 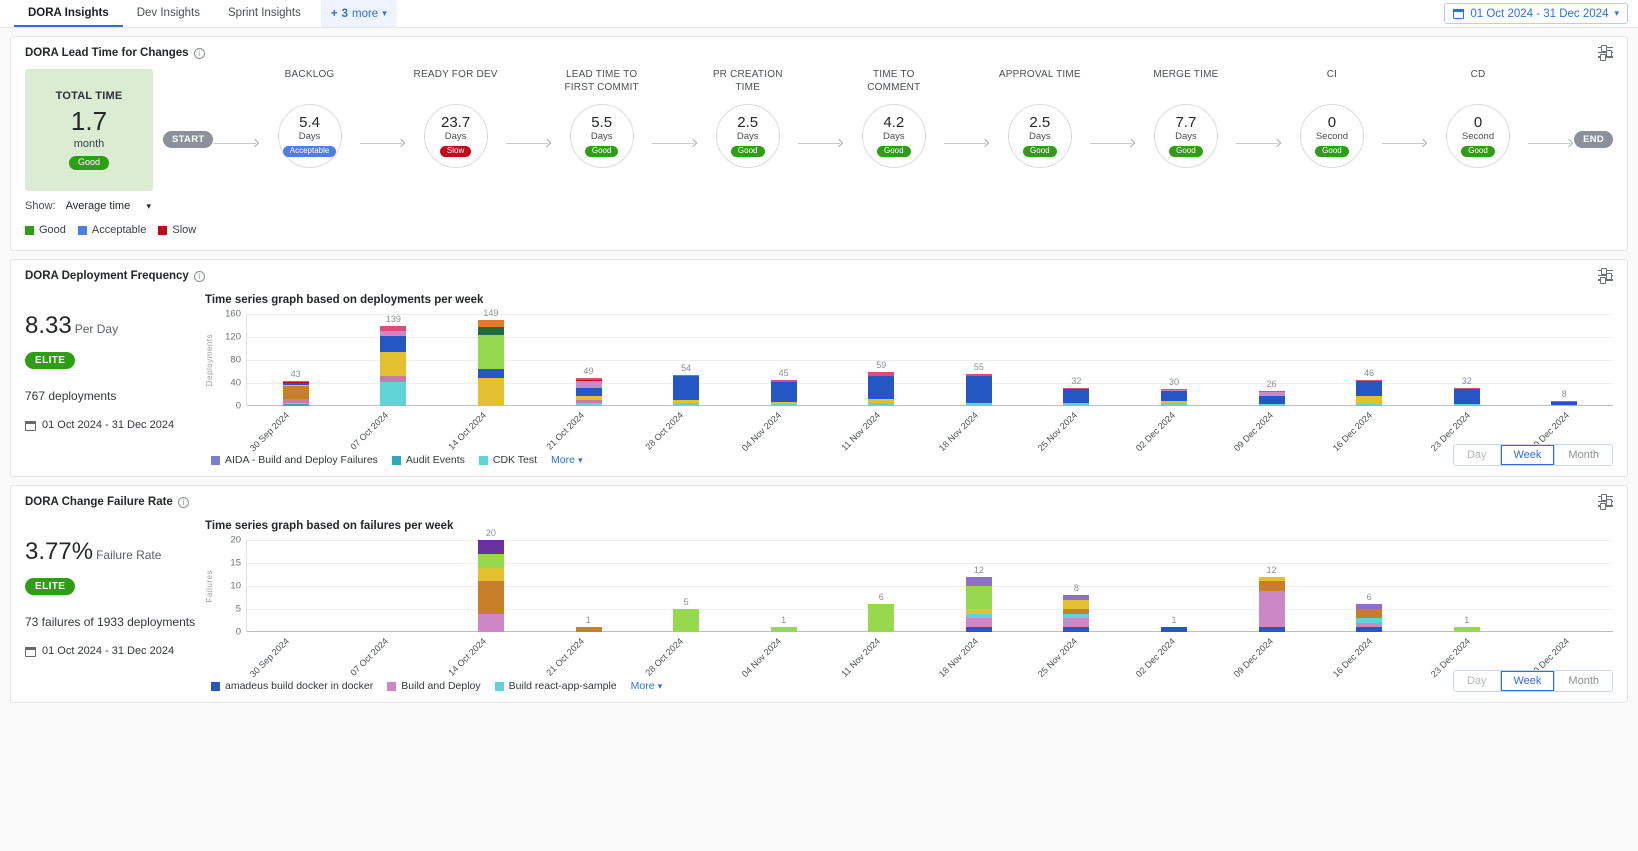 What do you see at coordinates (264, 13) in the screenshot?
I see `tab-sprint-insights: Sprint Insights` at bounding box center [264, 13].